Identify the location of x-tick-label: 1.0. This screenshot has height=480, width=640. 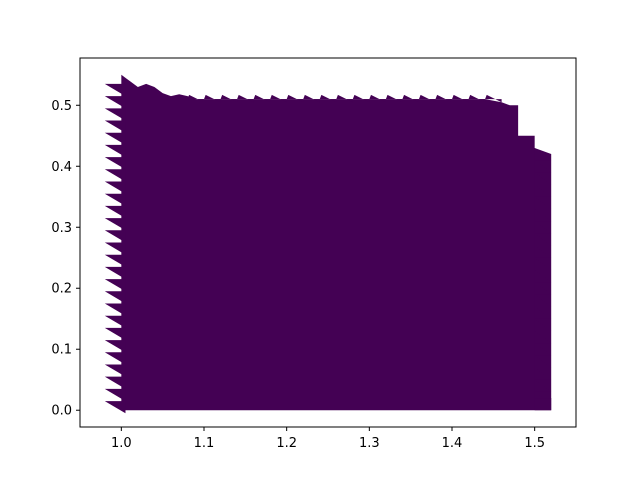
(121, 443).